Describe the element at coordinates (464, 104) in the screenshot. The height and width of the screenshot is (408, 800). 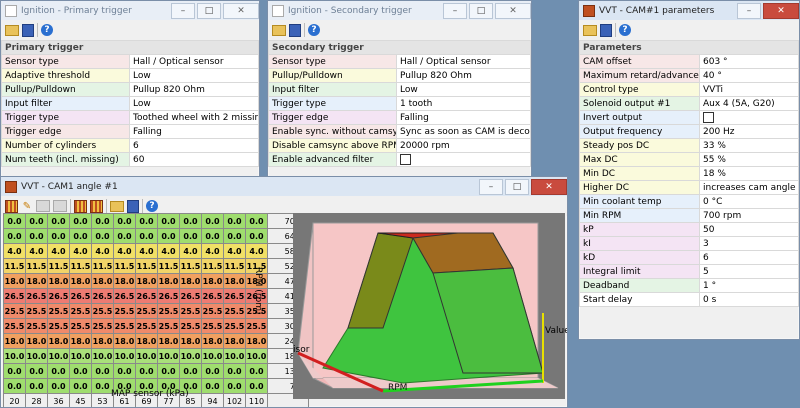
I see `property-value: 1 tooth` at that location.